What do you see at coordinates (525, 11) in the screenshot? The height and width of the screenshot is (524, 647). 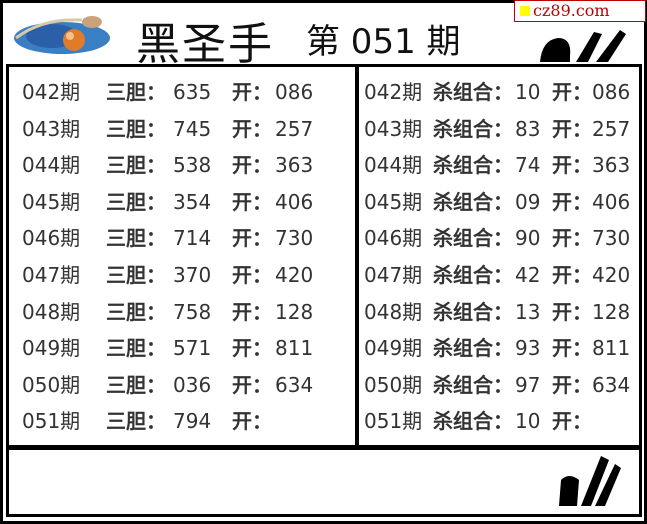 I see `brand-square-icon` at bounding box center [525, 11].